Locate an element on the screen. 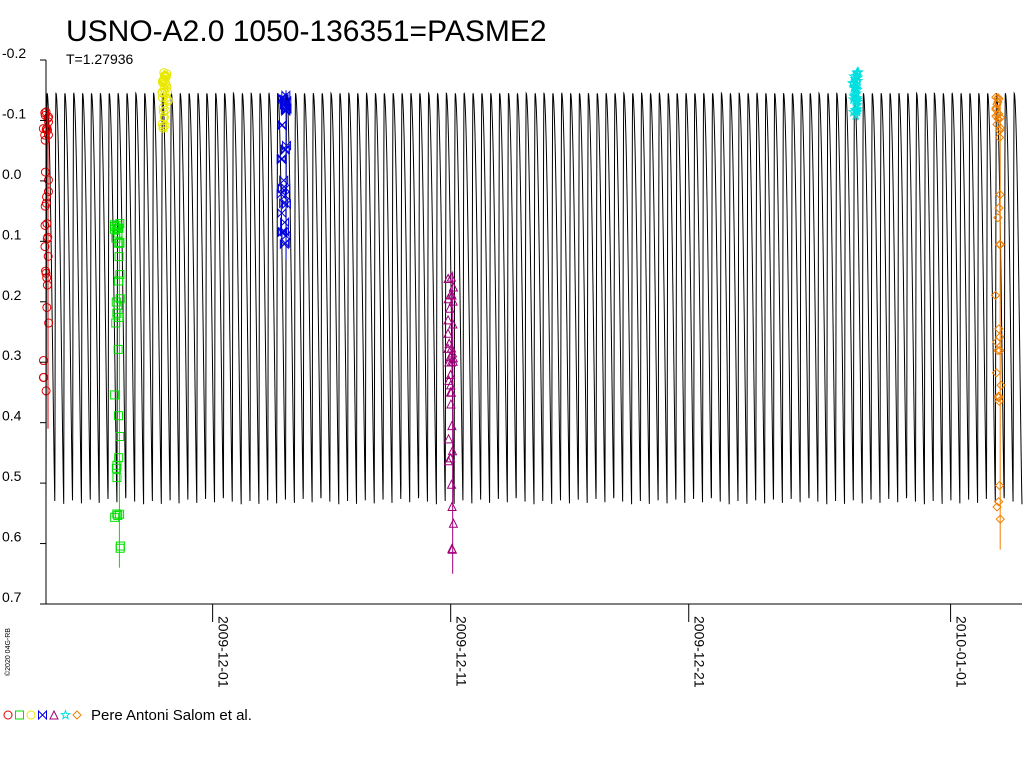 The height and width of the screenshot is (768, 1024). y-tick-label: 0.2 is located at coordinates (12, 295).